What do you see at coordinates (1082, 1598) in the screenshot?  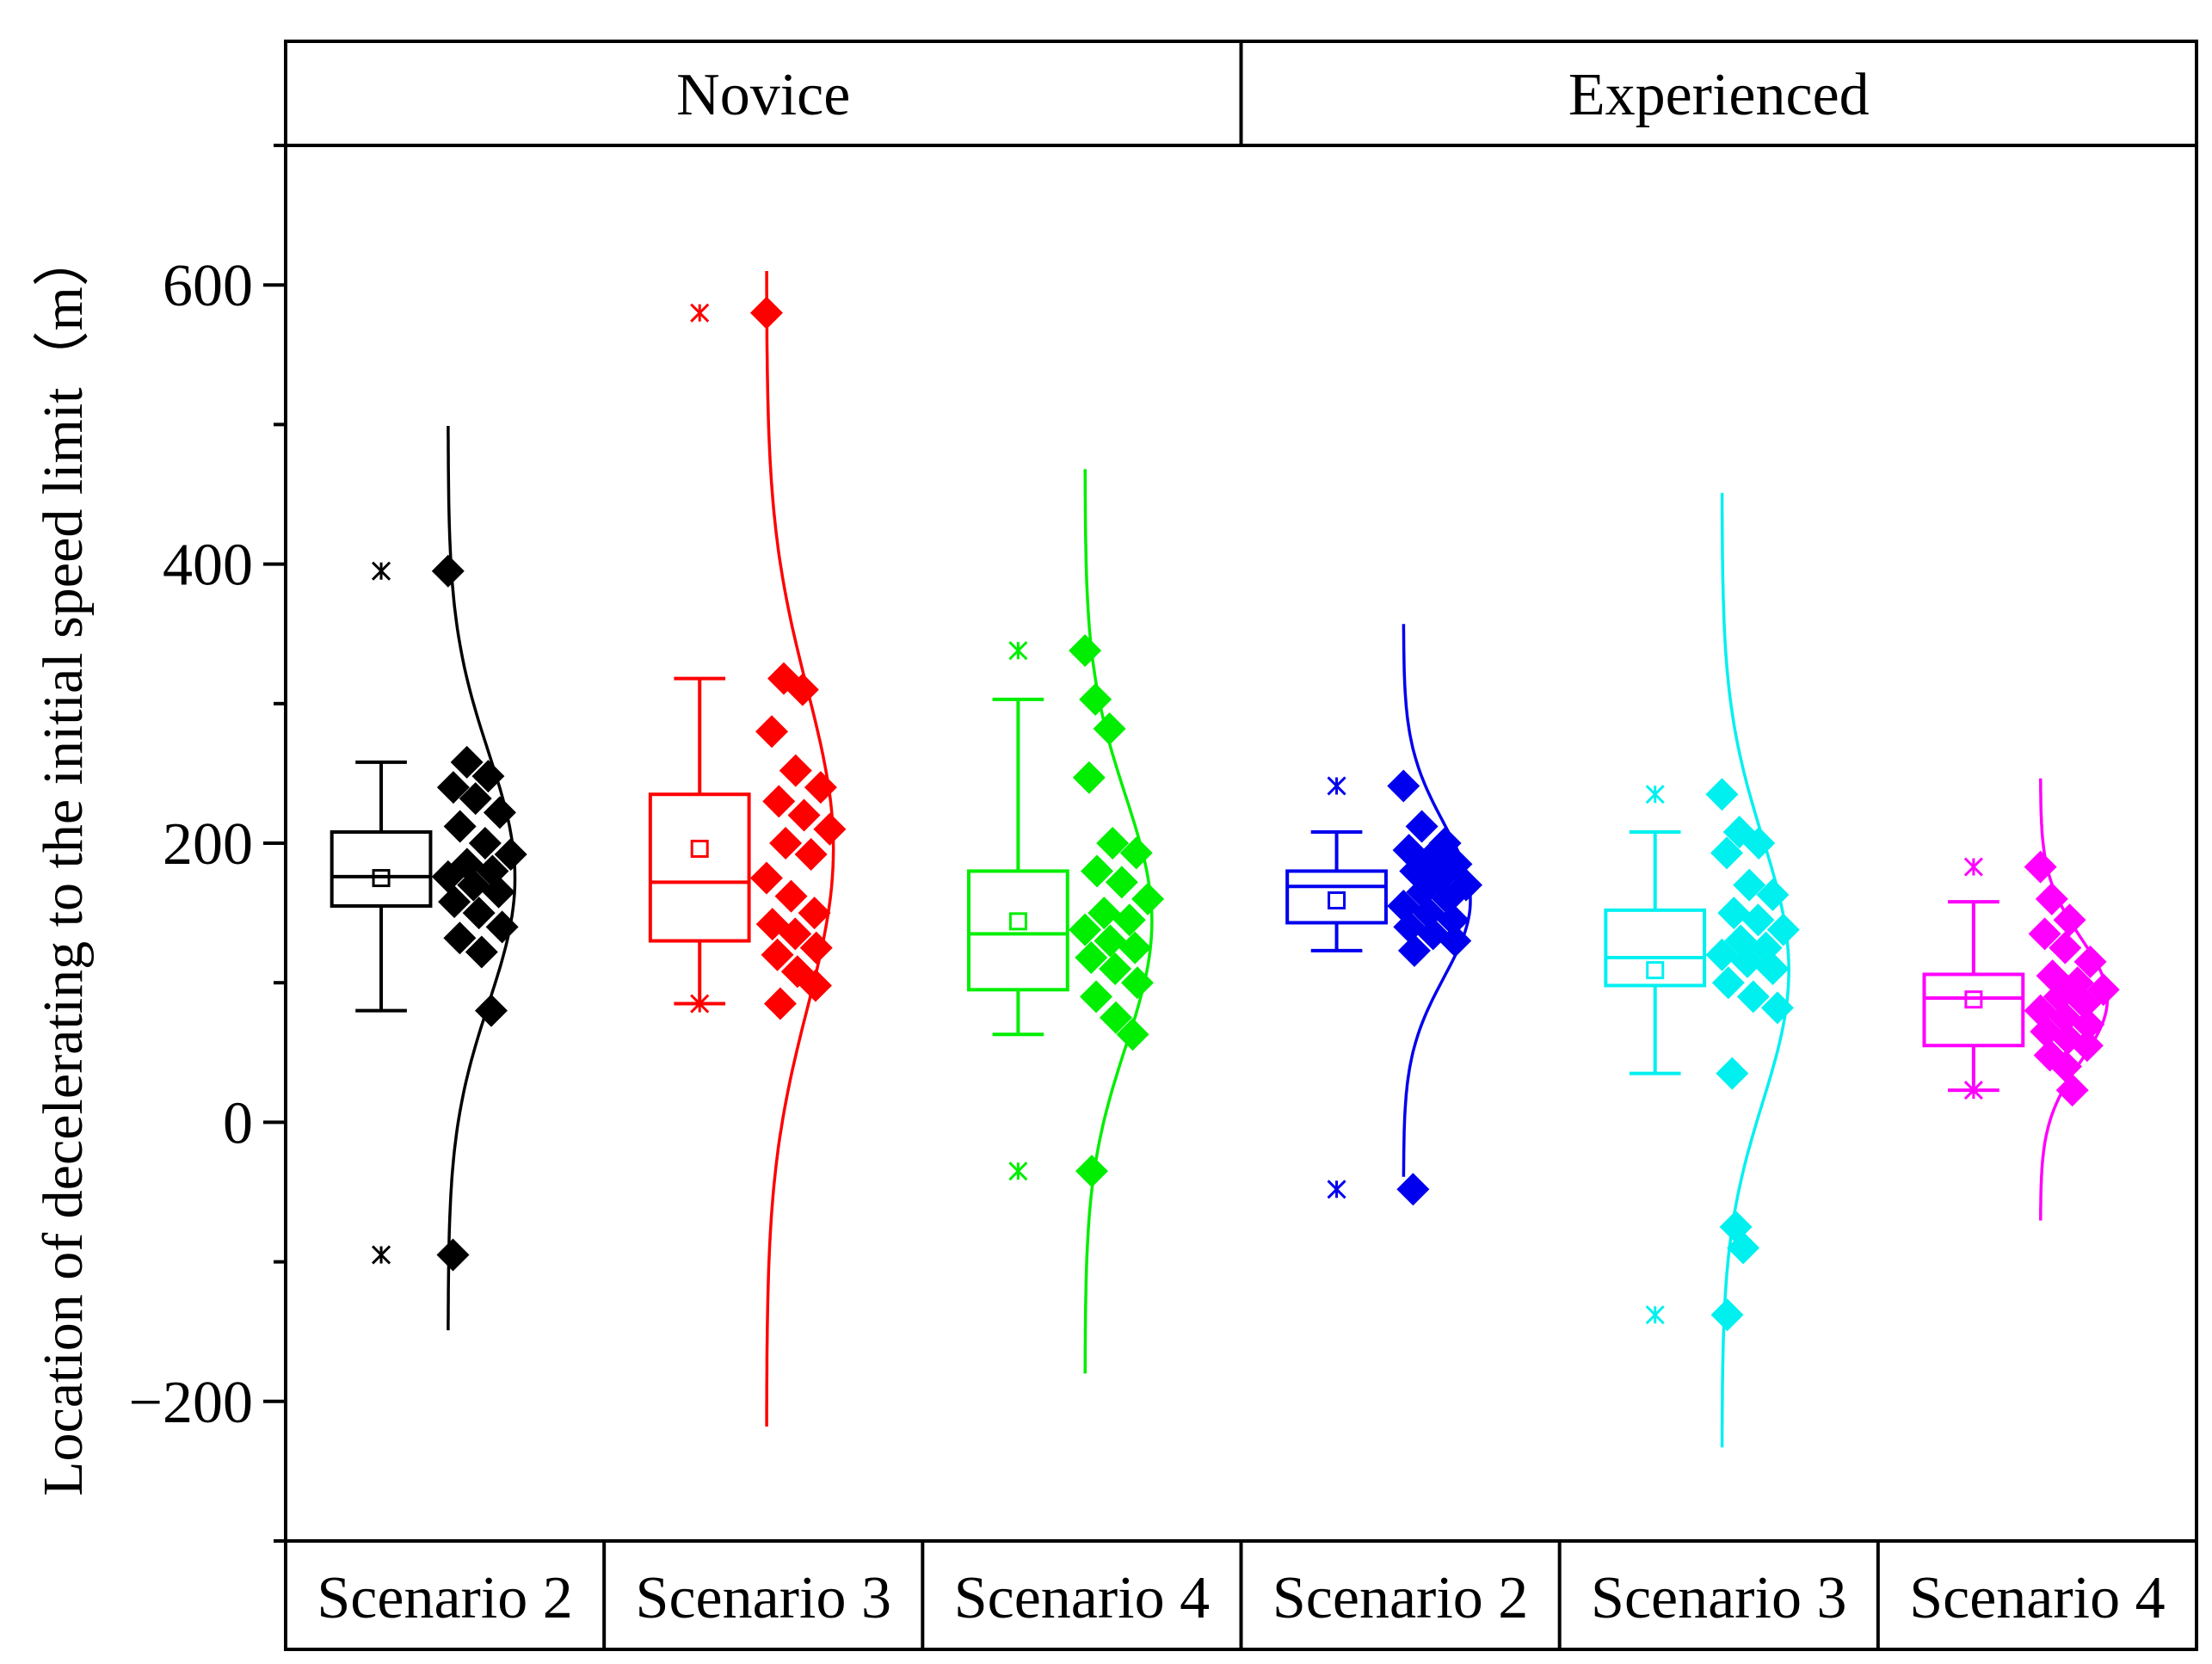 I see `category-label: Scenario 4` at bounding box center [1082, 1598].